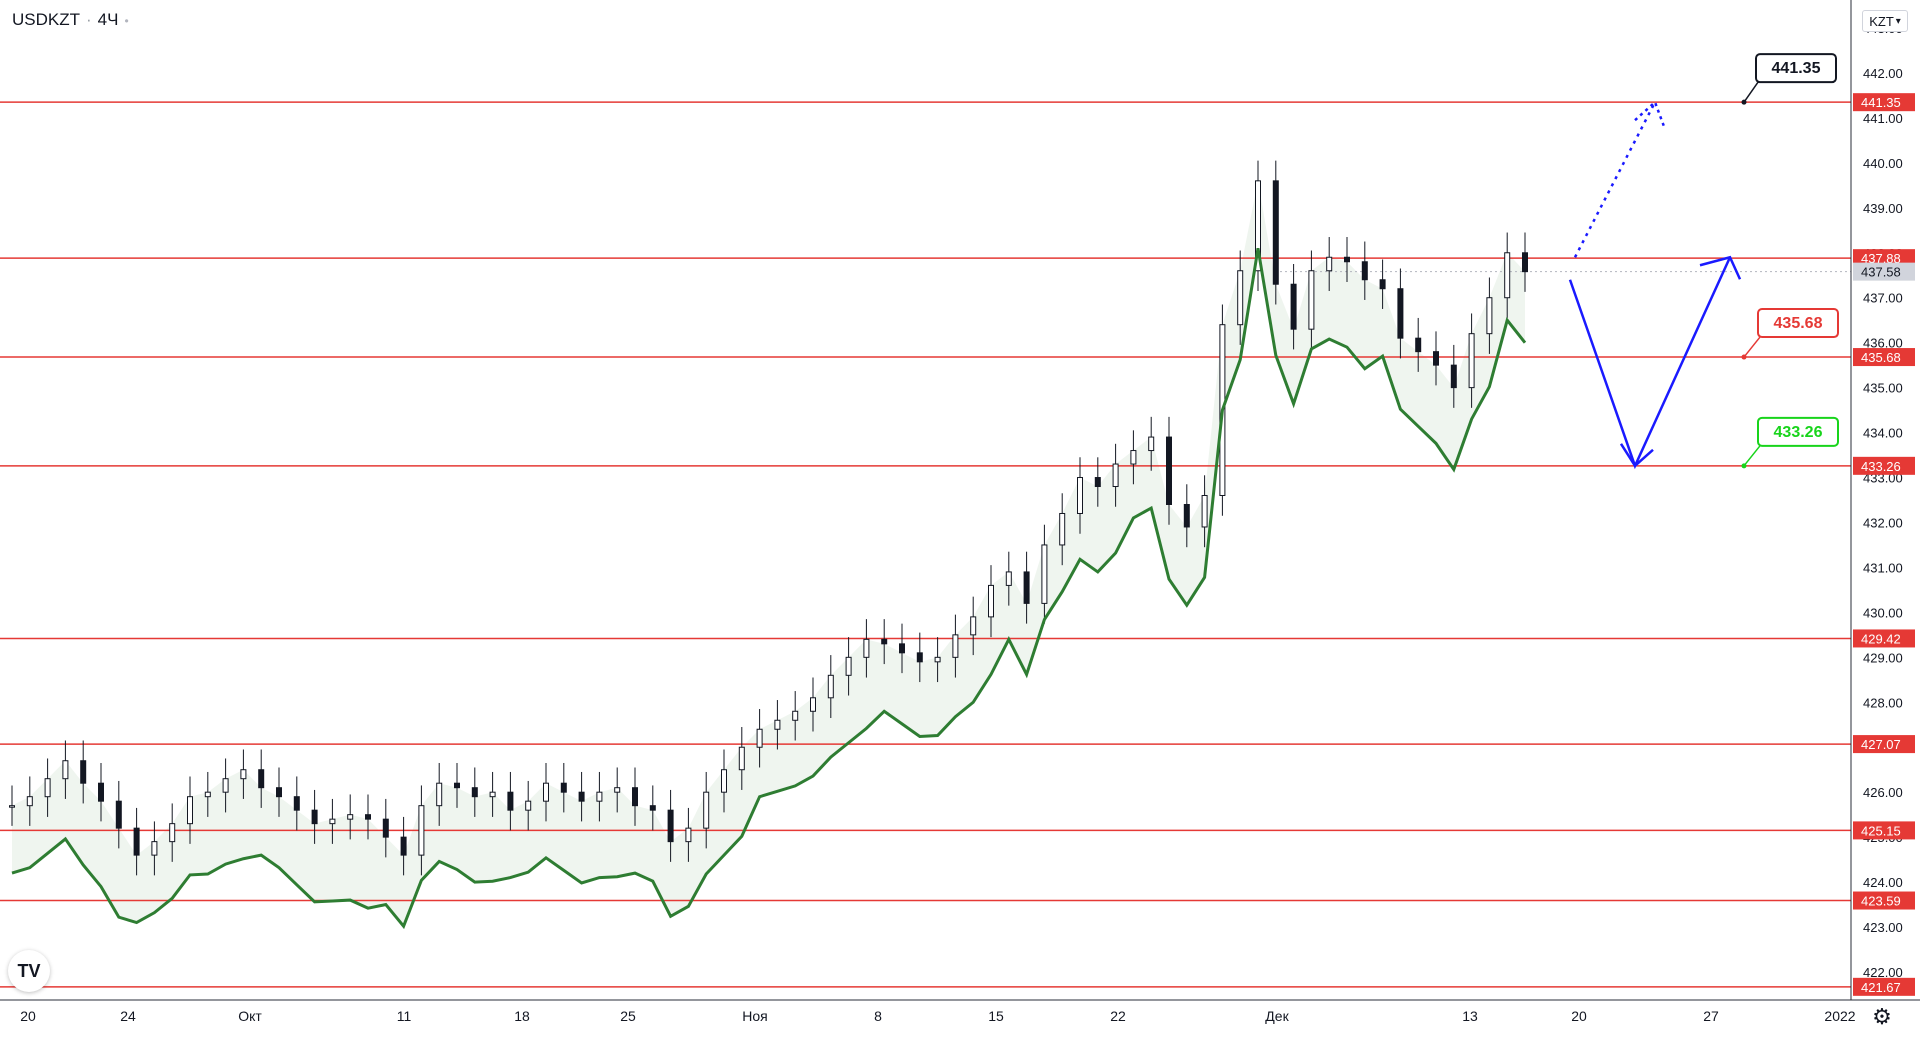 This screenshot has height=1044, width=1920. I want to click on price-tick-label: 441.00, so click(1883, 118).